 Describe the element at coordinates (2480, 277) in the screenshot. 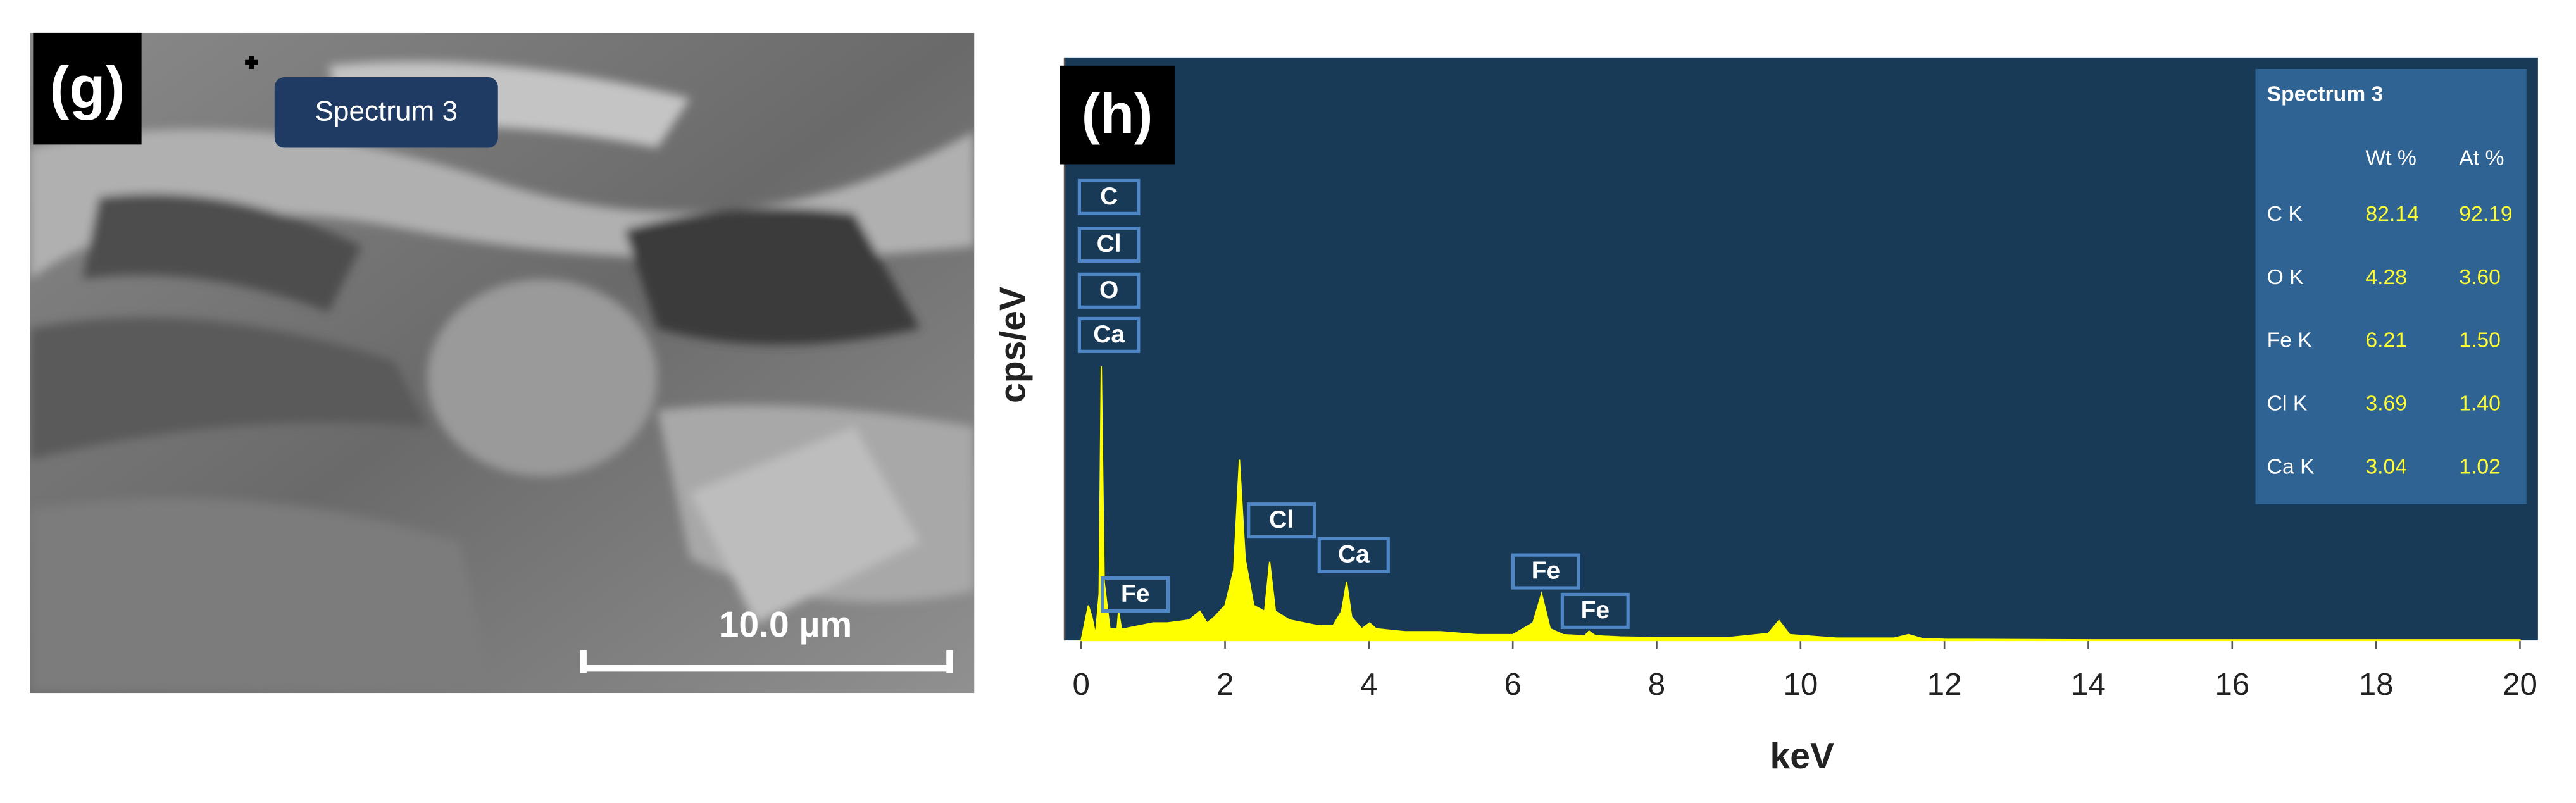

I see `table-value: 3.60` at that location.